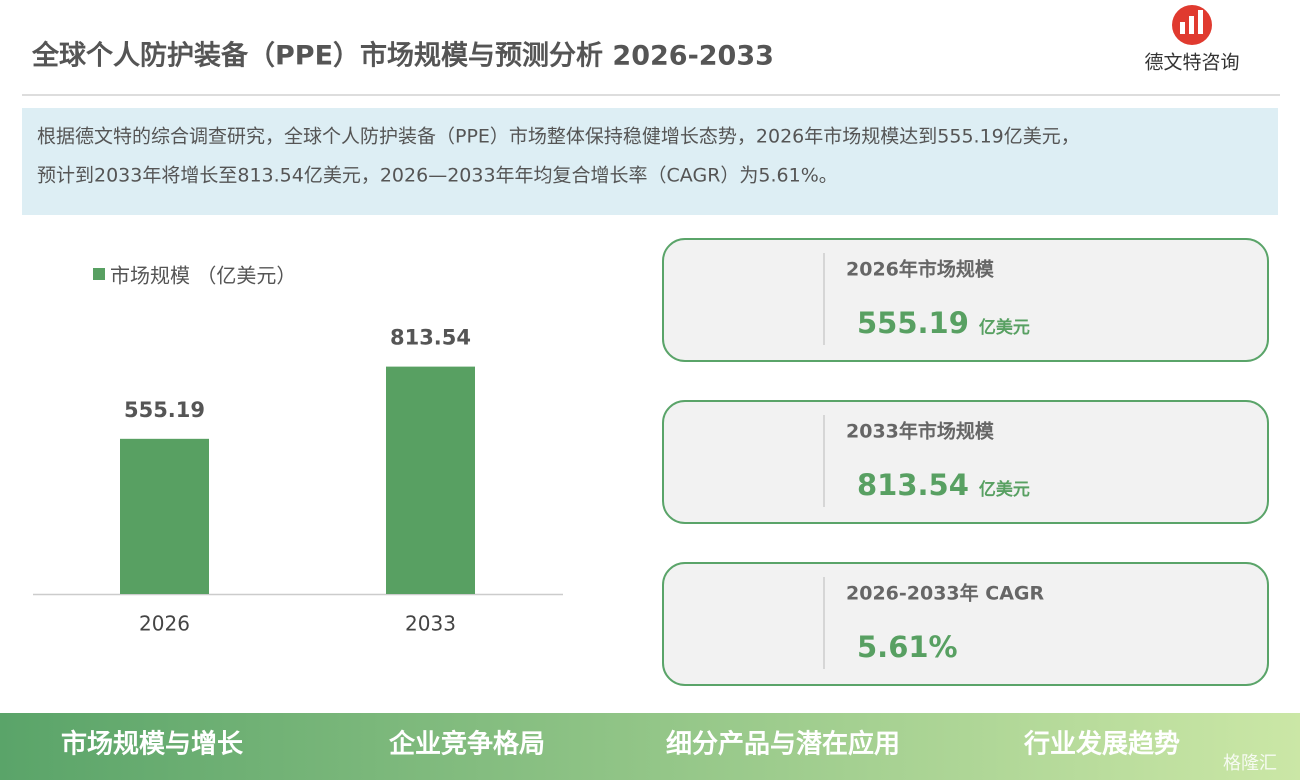 This screenshot has height=780, width=1300. Describe the element at coordinates (907, 647) in the screenshot. I see `card-value: 5.61%` at that location.